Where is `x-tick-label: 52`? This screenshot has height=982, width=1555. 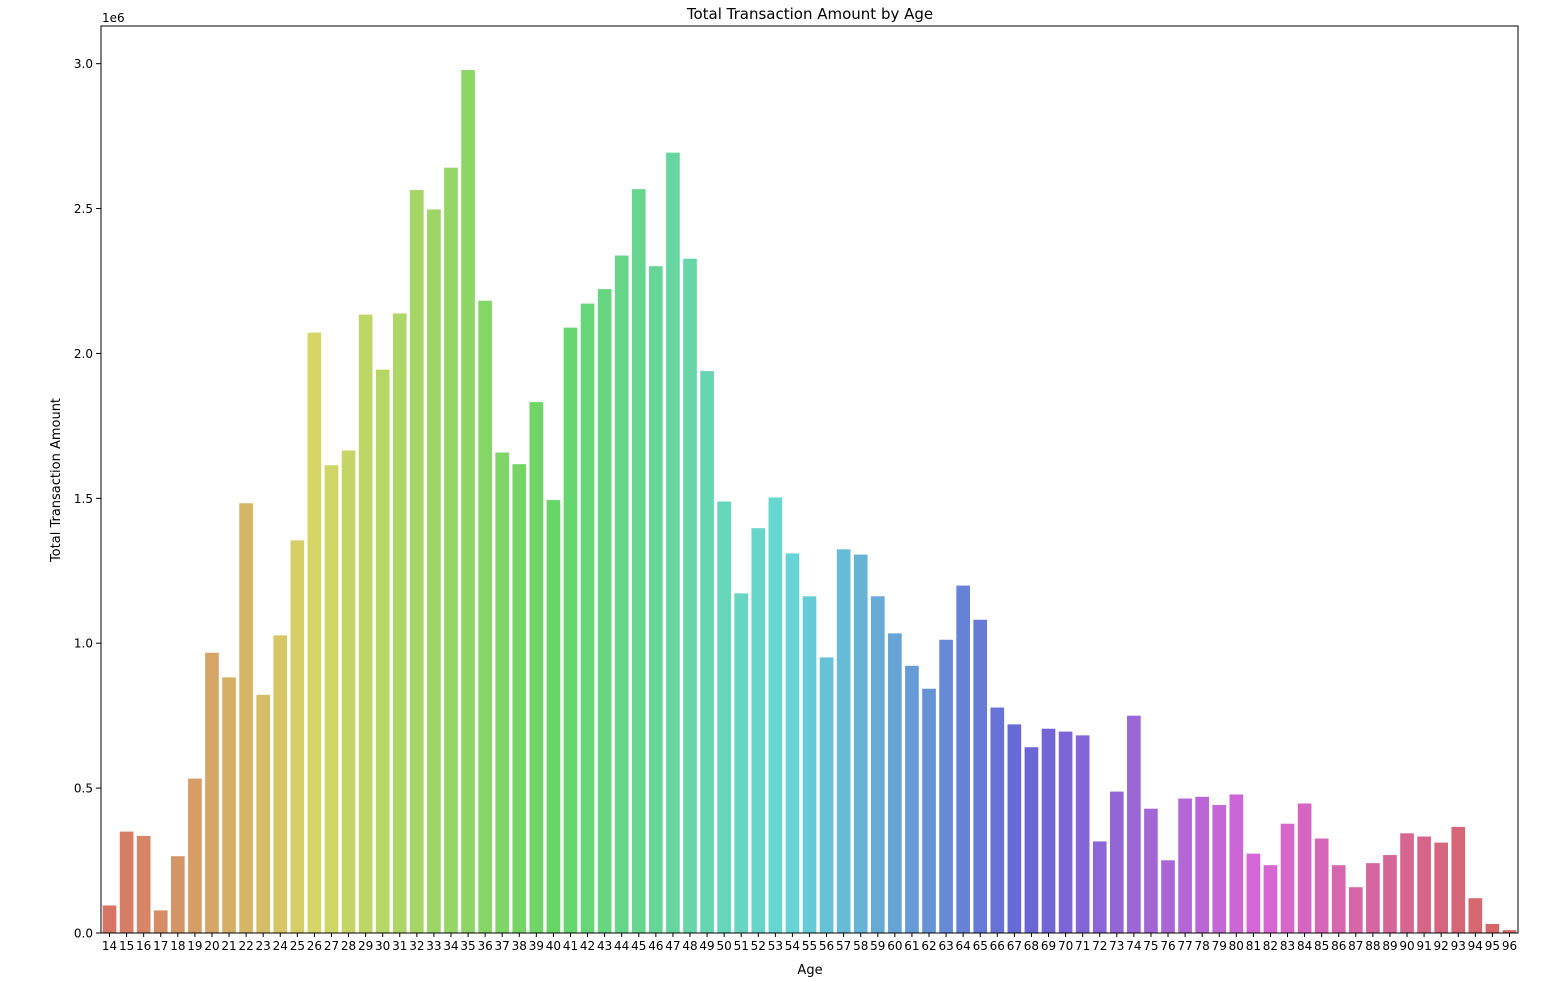
x-tick-label: 52 is located at coordinates (758, 946).